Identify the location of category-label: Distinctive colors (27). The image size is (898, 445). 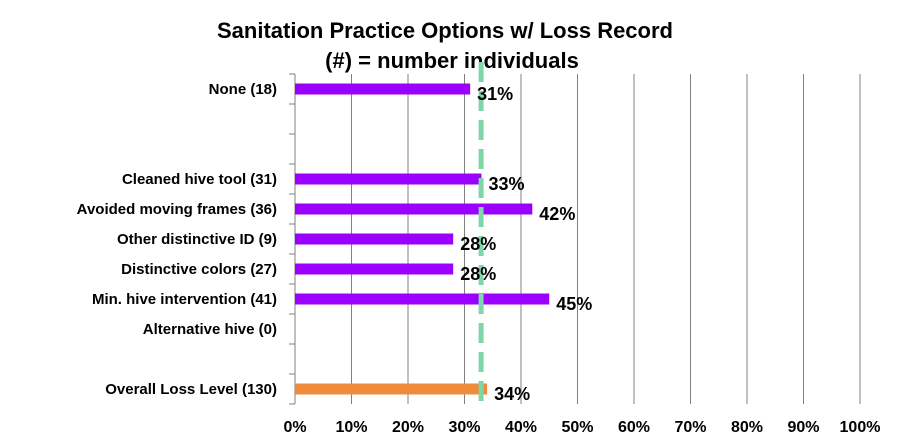
(199, 269).